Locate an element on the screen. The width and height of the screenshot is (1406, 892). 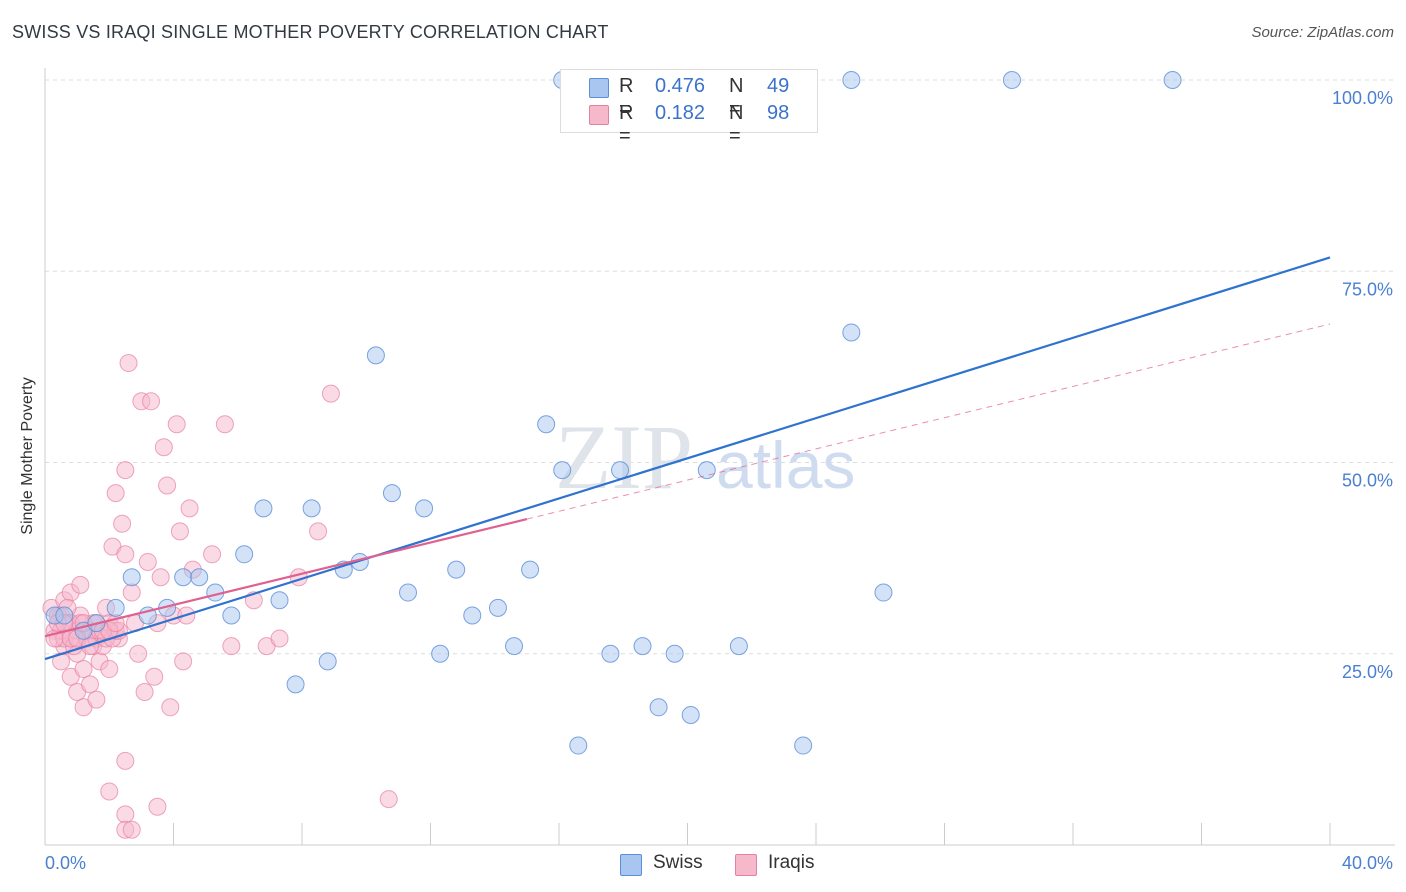
iraqi-r-label: R = is located at coordinates (626, 124).